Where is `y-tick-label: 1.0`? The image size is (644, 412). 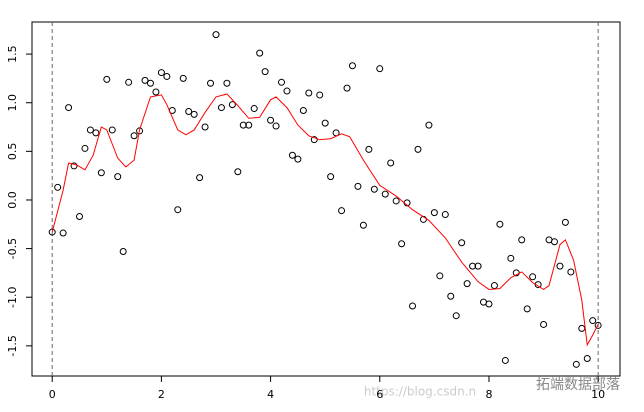
y-tick-label: 1.0 is located at coordinates (12, 103).